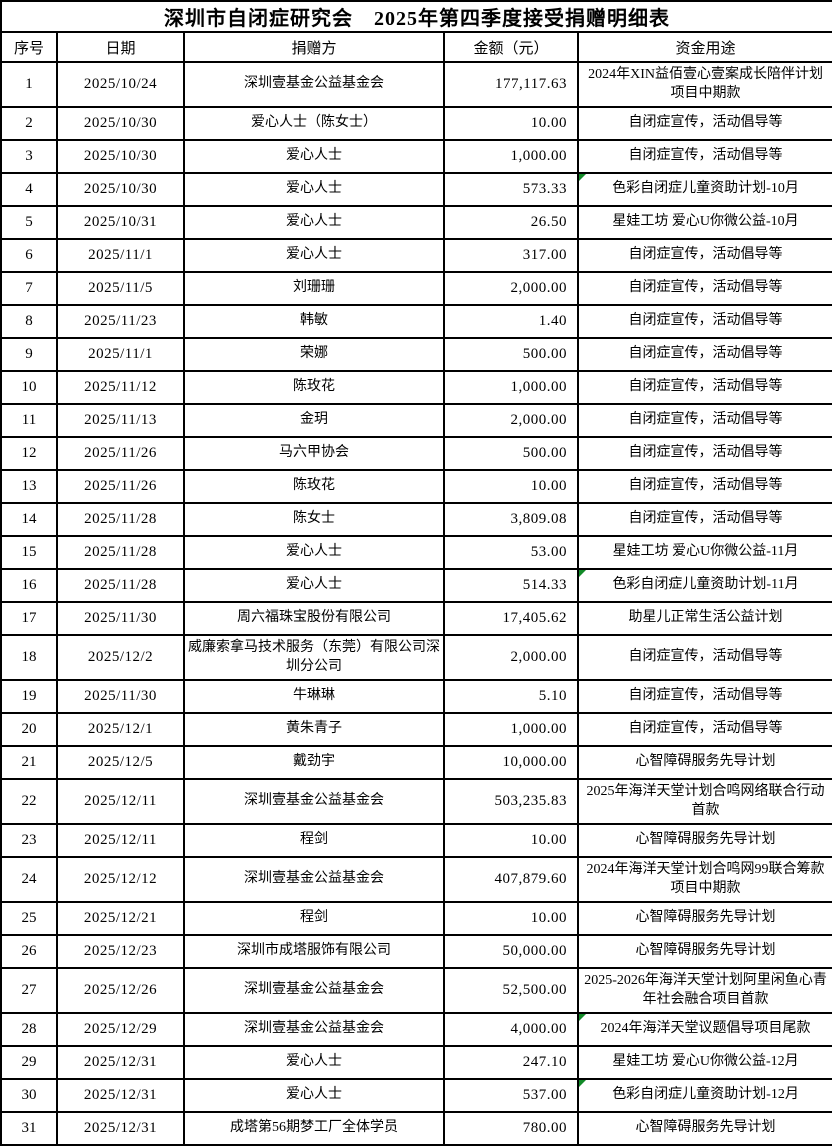 This screenshot has width=832, height=1146. I want to click on cell-serial-number: 5, so click(29, 222).